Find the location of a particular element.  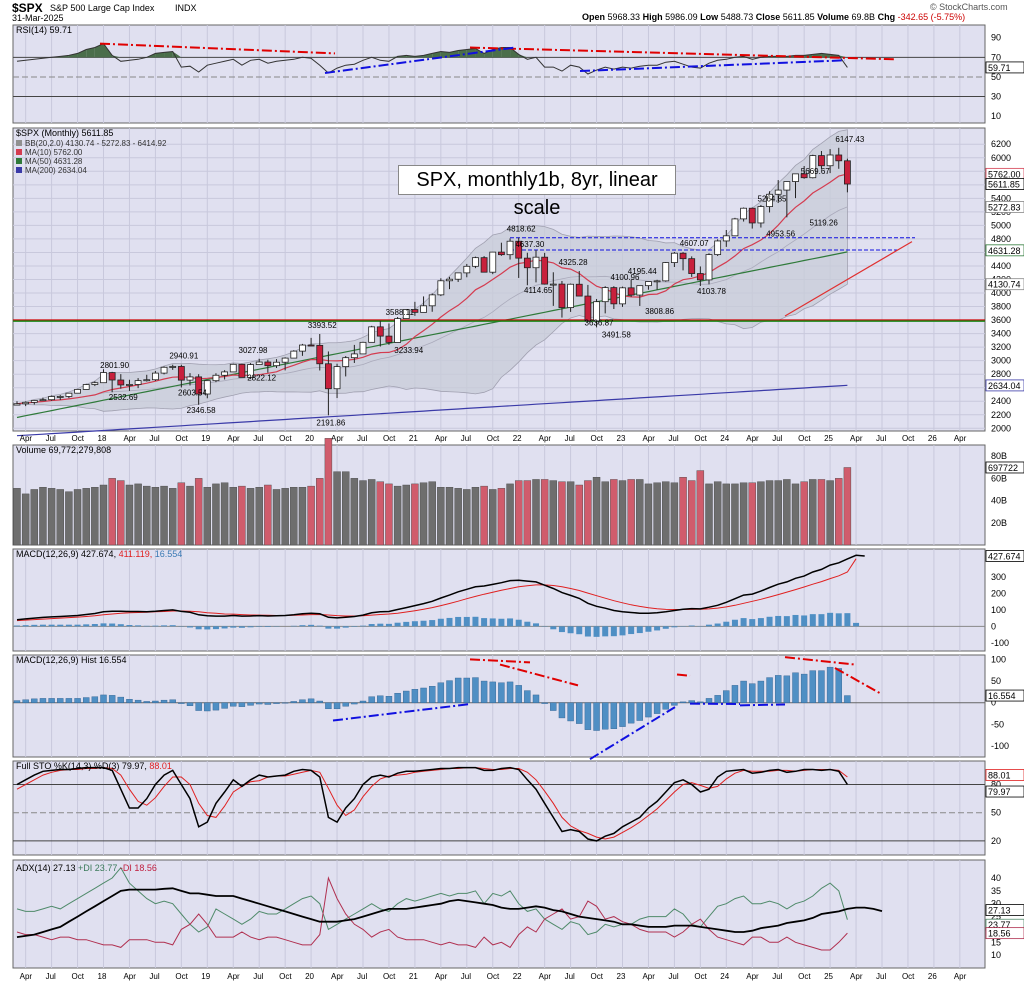

price-point-label: 4953.56 is located at coordinates (780, 234).